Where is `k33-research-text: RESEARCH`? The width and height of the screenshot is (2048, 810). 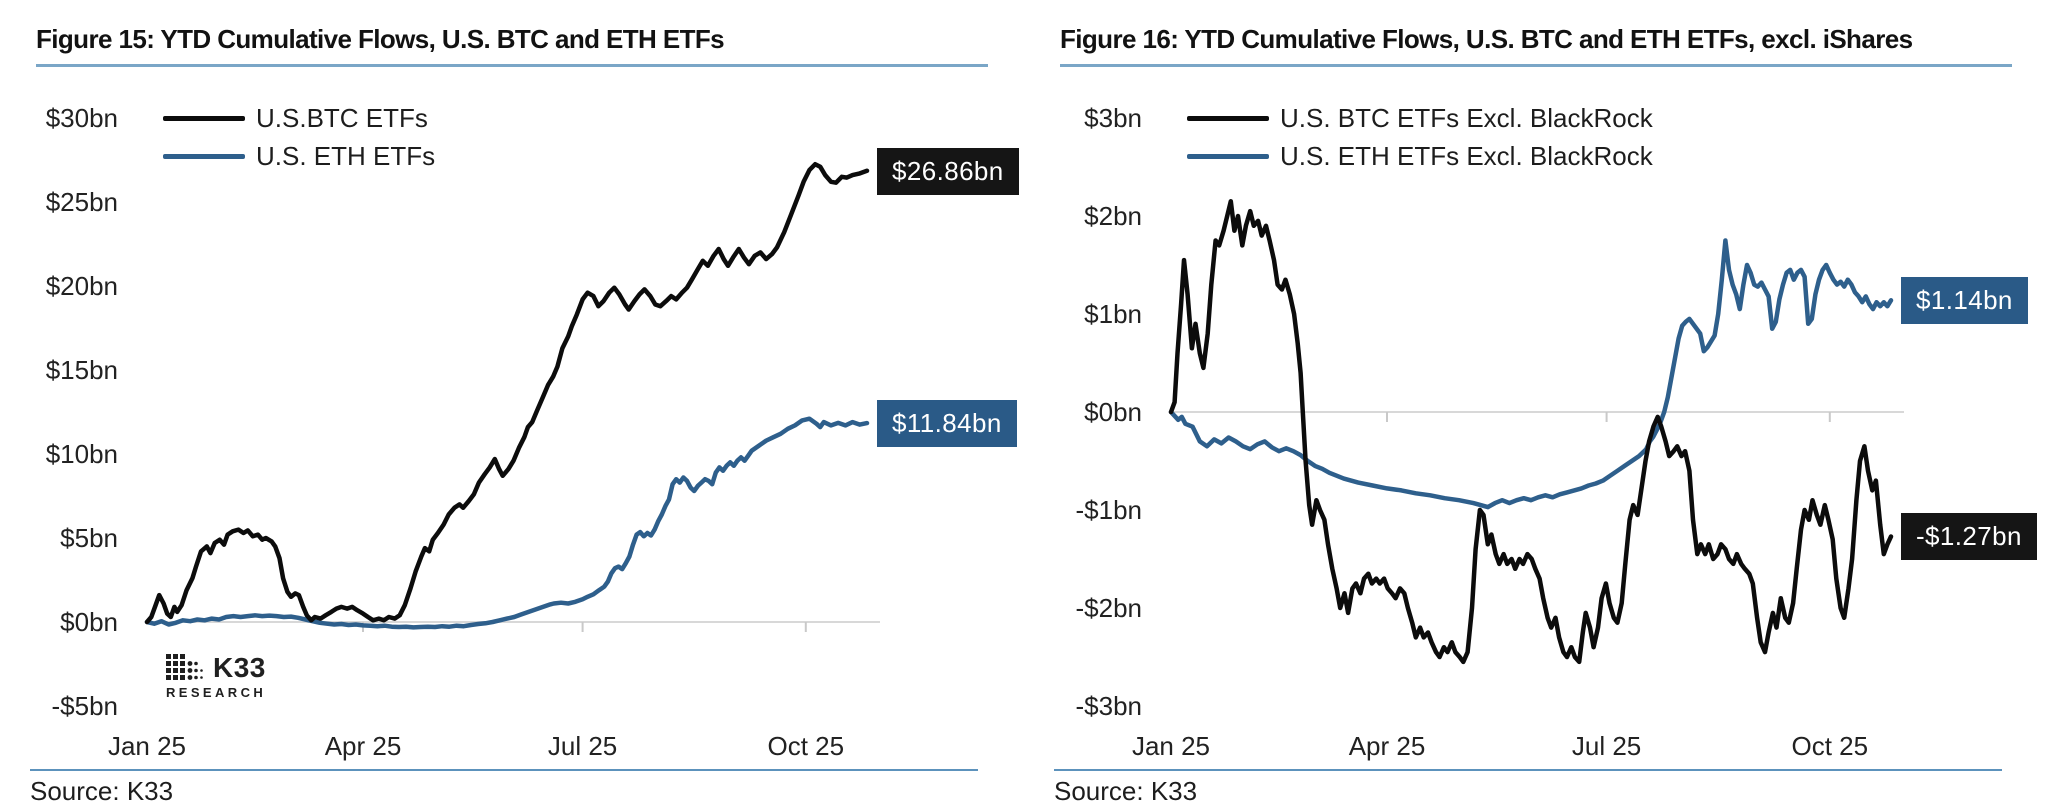
k33-research-text: RESEARCH is located at coordinates (216, 692).